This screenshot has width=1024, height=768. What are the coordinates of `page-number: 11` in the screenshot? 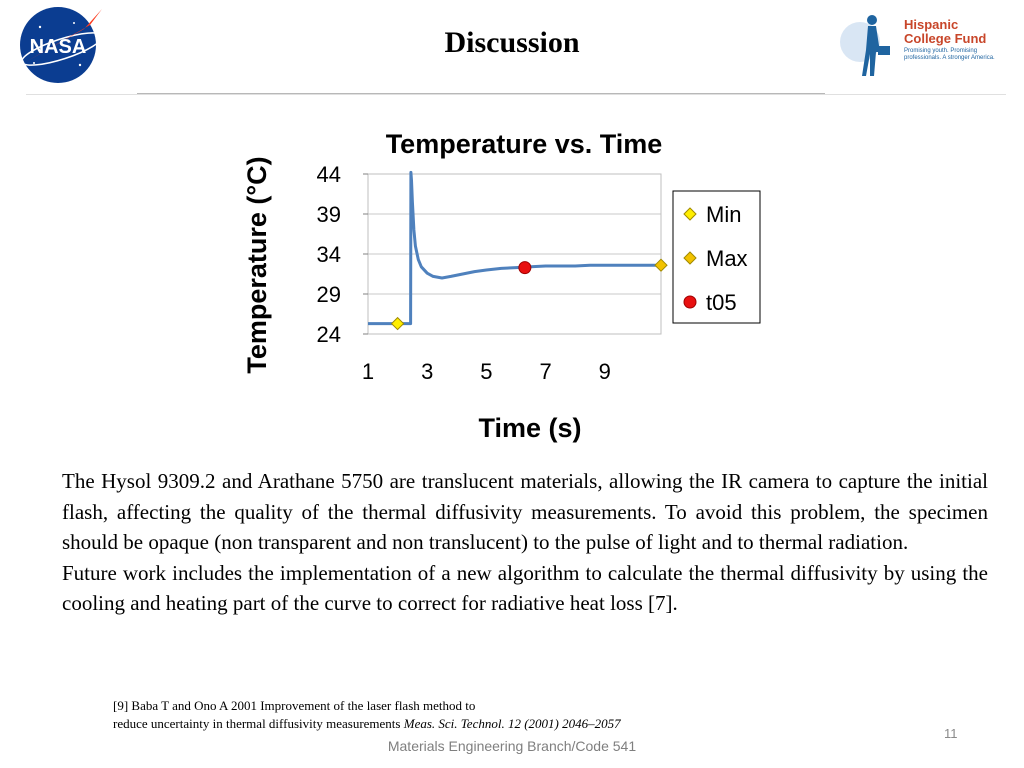 It's located at (951, 733).